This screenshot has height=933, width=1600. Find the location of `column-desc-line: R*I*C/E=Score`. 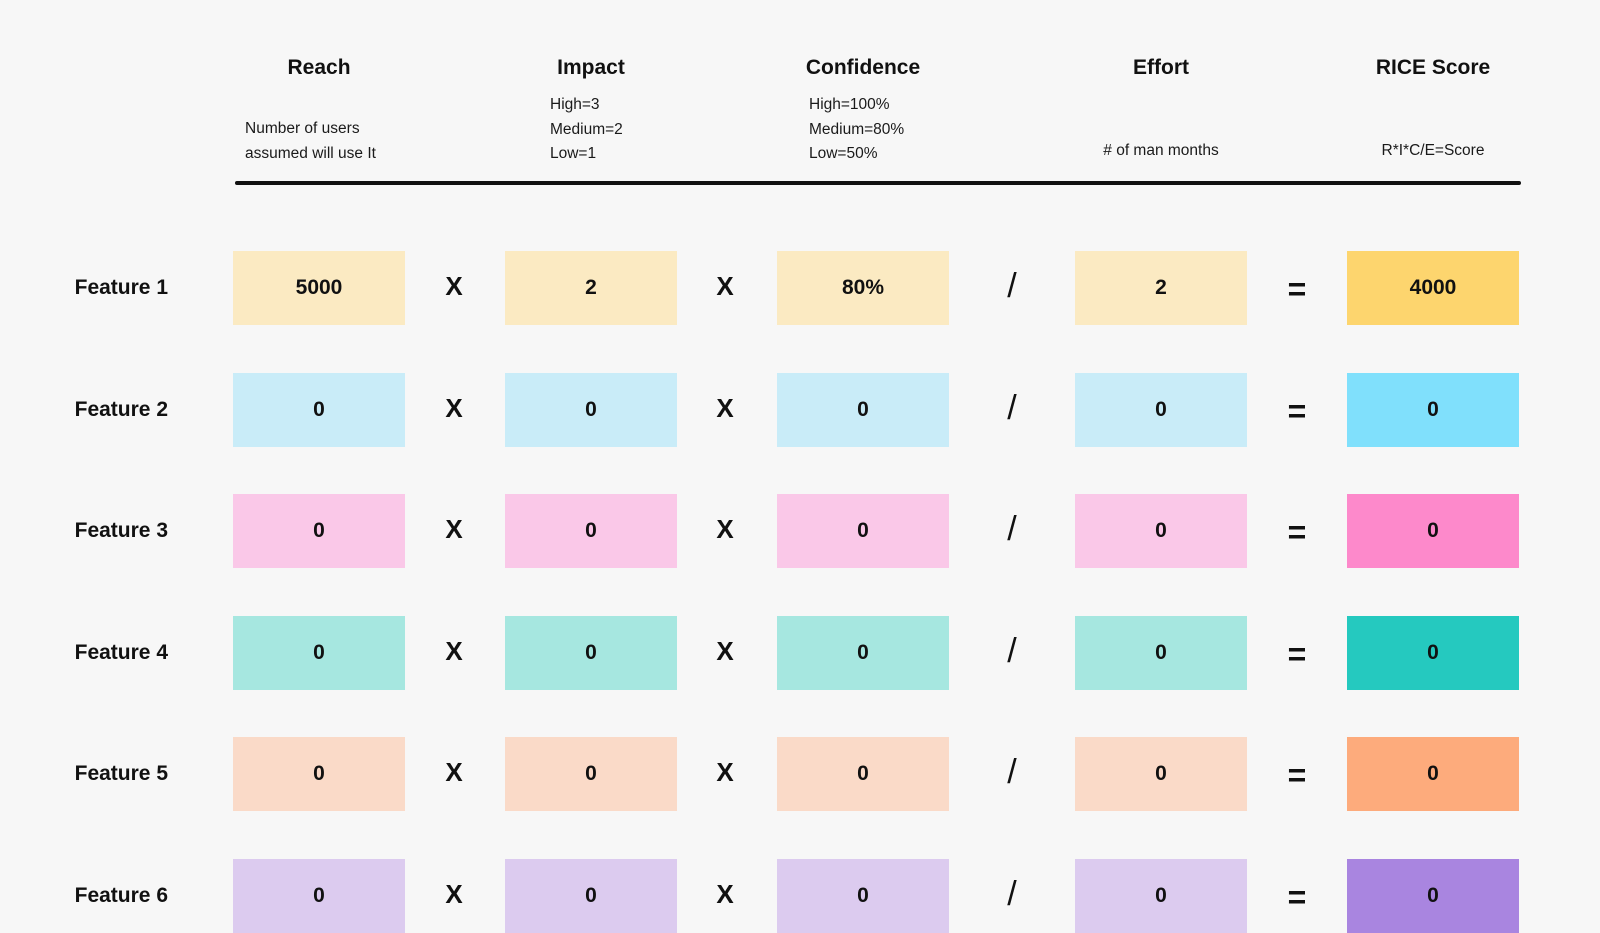

column-desc-line: R*I*C/E=Score is located at coordinates (1433, 150).